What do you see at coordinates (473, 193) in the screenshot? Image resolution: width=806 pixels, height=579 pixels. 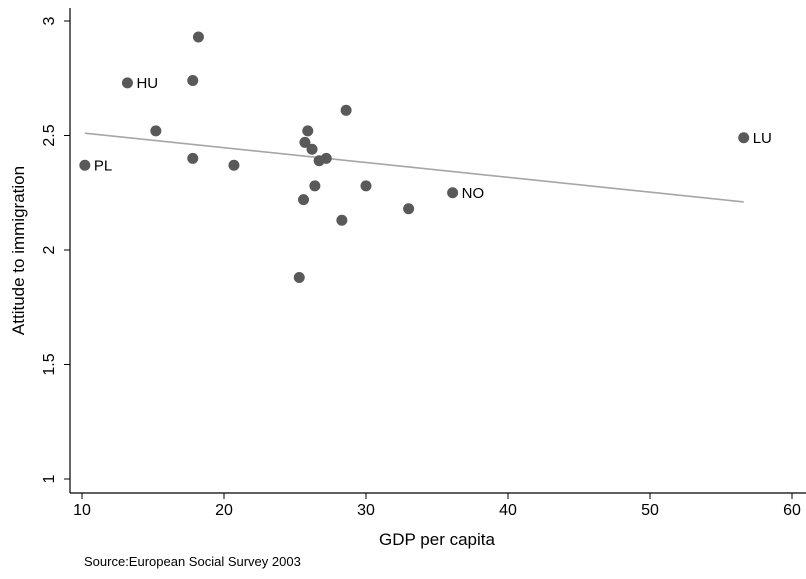 I see `point-label: NO` at bounding box center [473, 193].